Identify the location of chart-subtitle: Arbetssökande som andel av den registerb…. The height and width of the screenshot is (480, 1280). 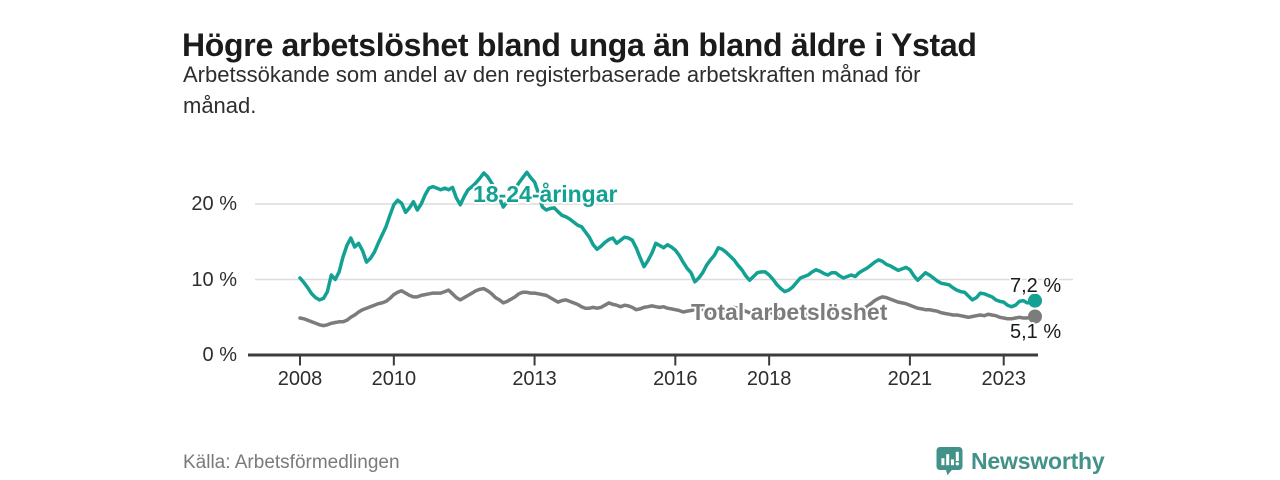
(551, 90).